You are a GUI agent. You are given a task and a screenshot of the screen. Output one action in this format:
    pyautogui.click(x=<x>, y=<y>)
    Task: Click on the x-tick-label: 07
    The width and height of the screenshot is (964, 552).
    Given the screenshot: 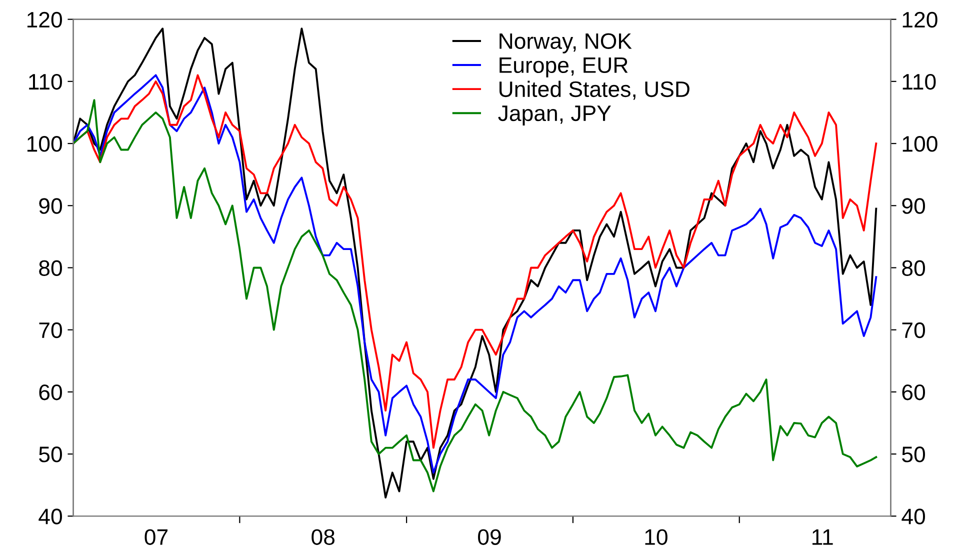 What is the action you would take?
    pyautogui.click(x=156, y=537)
    